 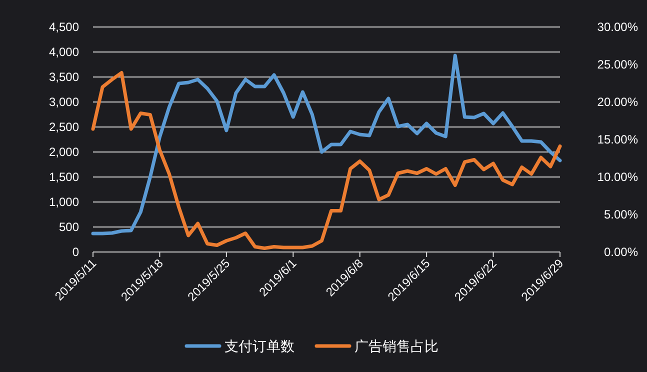 I want to click on legend-label: 支付订单数, so click(x=259, y=346).